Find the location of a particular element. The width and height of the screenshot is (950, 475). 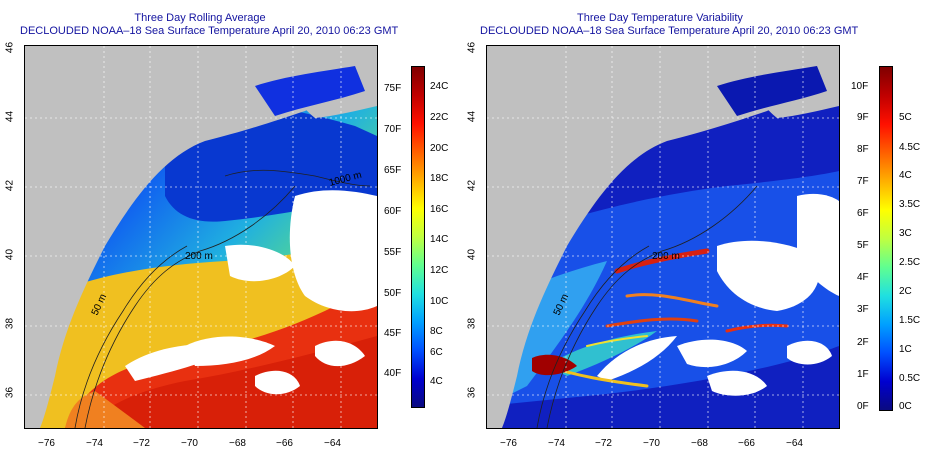

f-label: 2F is located at coordinates (863, 342).